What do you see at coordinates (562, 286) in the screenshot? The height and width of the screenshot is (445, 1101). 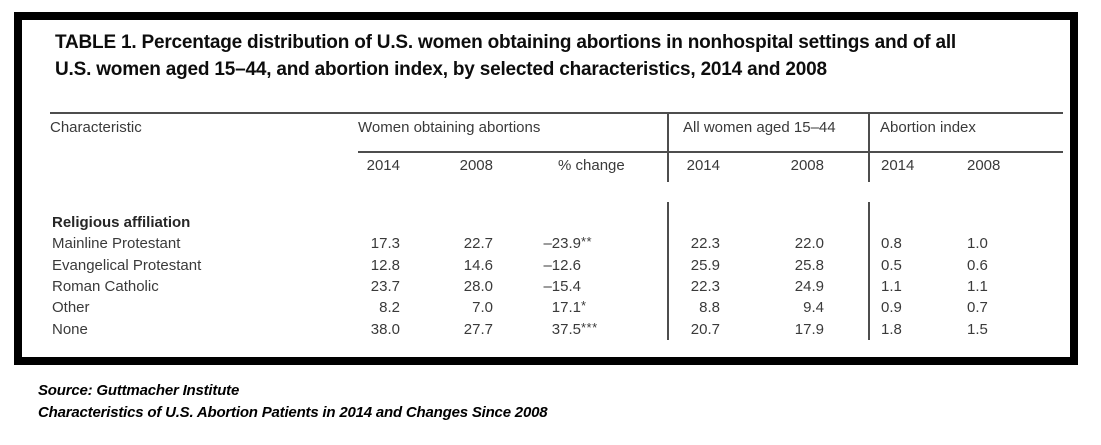 I see `pct-change-number: –15.4` at bounding box center [562, 286].